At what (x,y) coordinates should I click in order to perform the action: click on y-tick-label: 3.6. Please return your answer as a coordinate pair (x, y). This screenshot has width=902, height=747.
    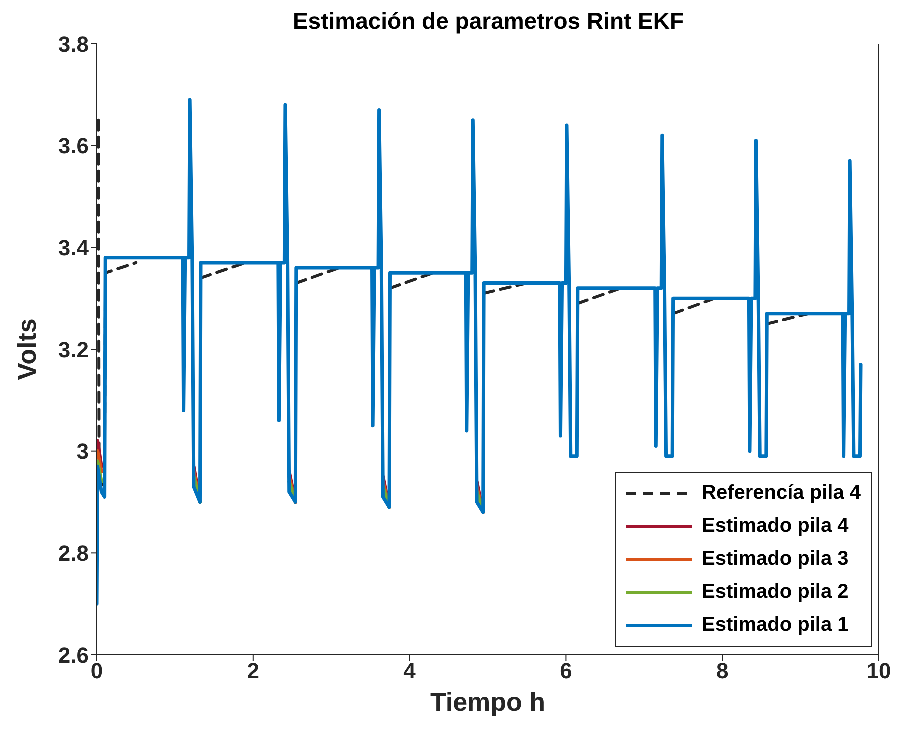
    Looking at the image, I should click on (73, 146).